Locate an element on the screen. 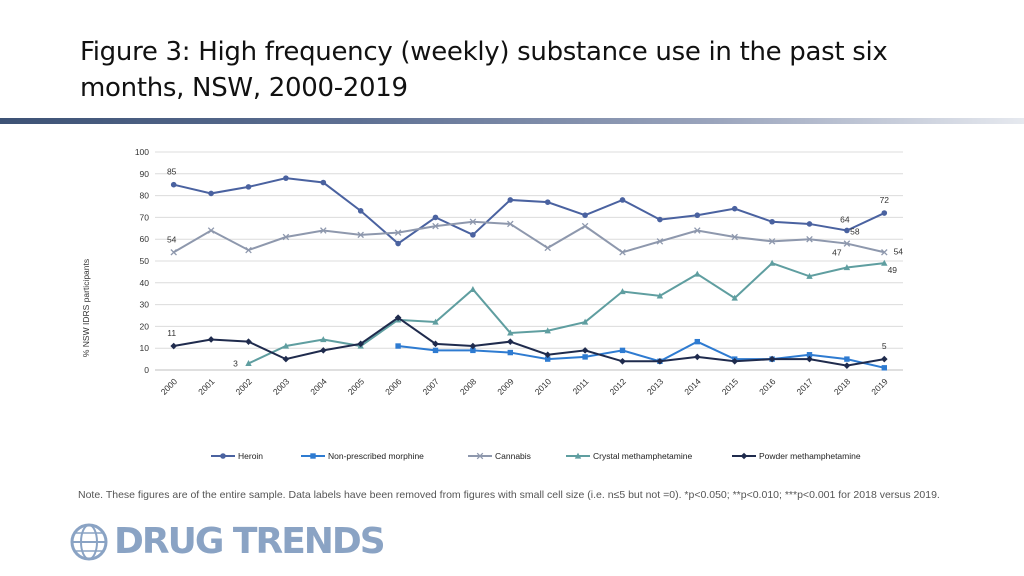 This screenshot has width=1024, height=576. x-tick-label: 2019 is located at coordinates (879, 386).